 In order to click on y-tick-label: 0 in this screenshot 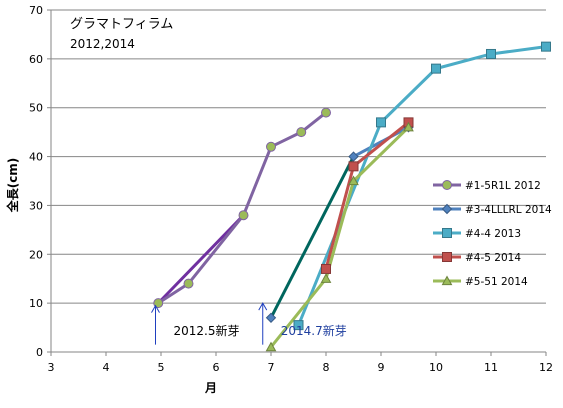, I will do `click(39, 352)`.